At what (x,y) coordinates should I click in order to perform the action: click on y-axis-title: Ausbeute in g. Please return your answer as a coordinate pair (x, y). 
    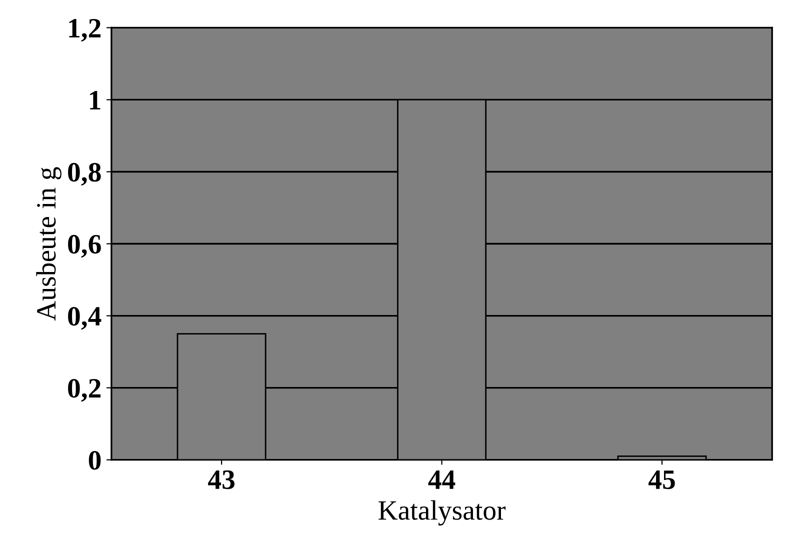
    Looking at the image, I should click on (49, 244).